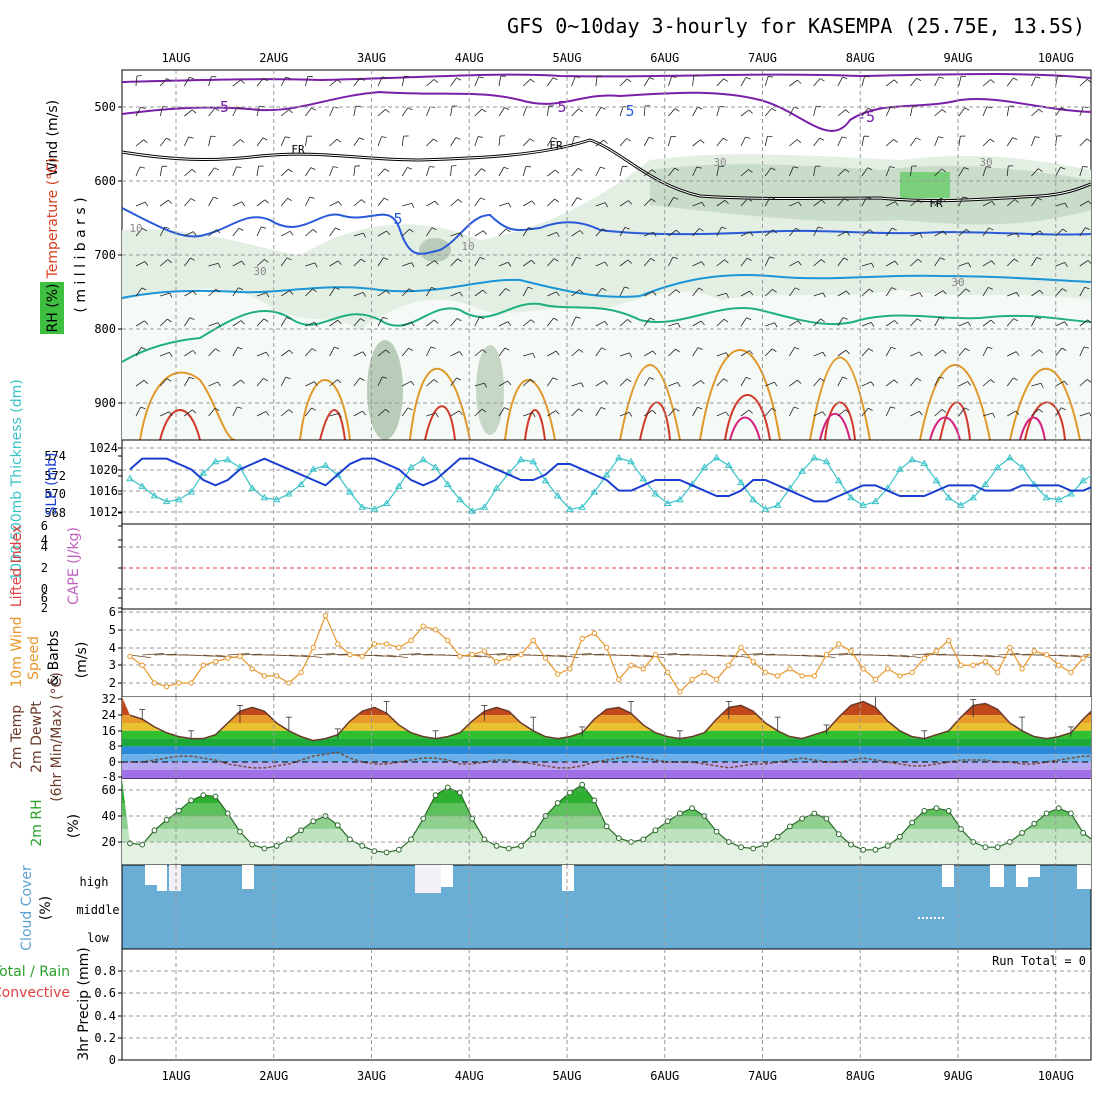  I want to click on y-tick-label: 1012, so click(103, 512).